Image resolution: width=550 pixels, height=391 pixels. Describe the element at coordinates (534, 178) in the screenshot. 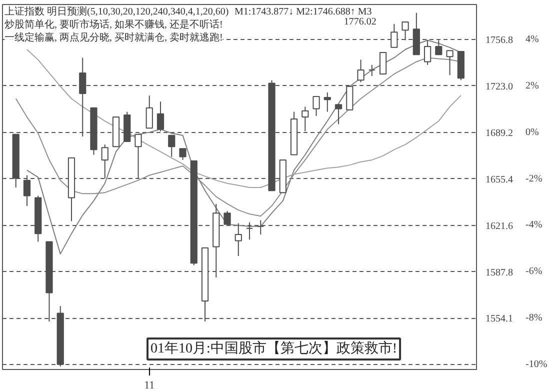

I see `y2-tick-label: -2%` at that location.